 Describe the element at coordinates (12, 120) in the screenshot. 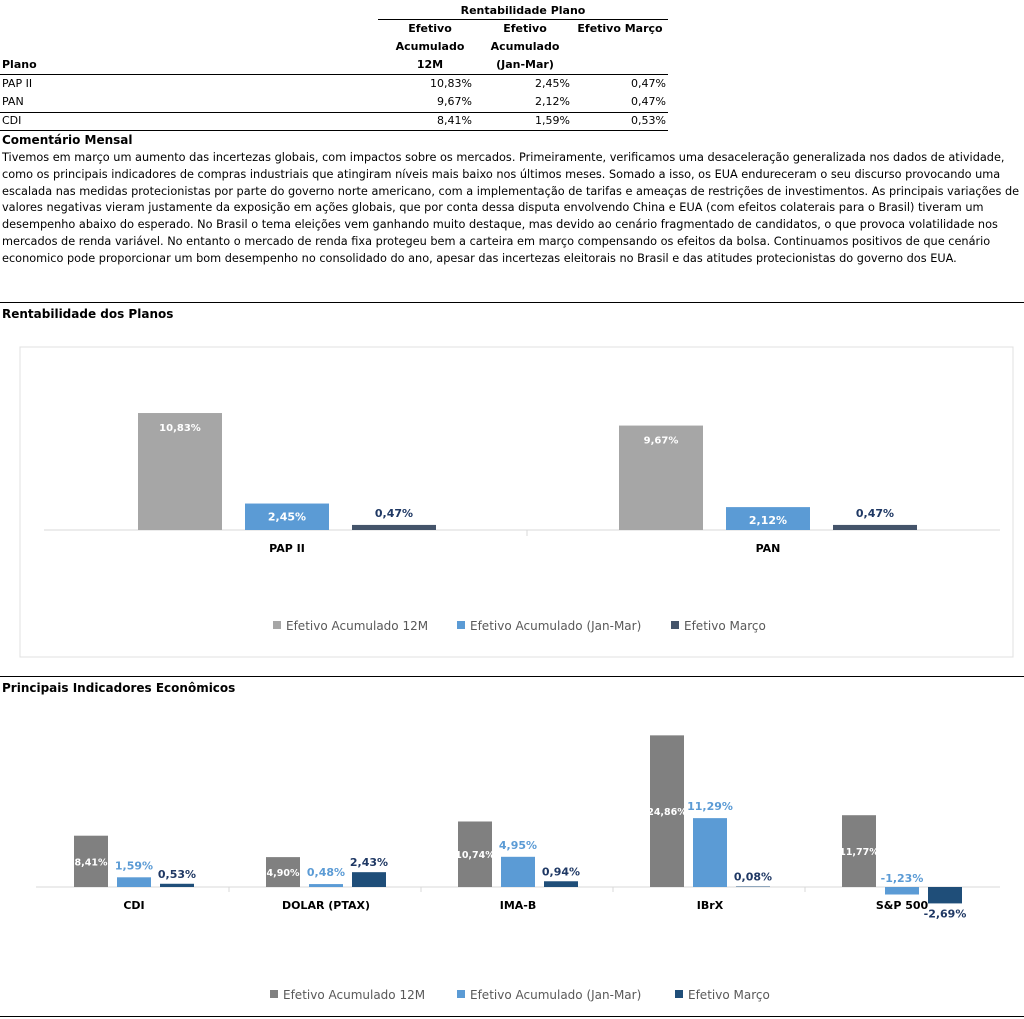

I see `row-plano: CDI` at that location.